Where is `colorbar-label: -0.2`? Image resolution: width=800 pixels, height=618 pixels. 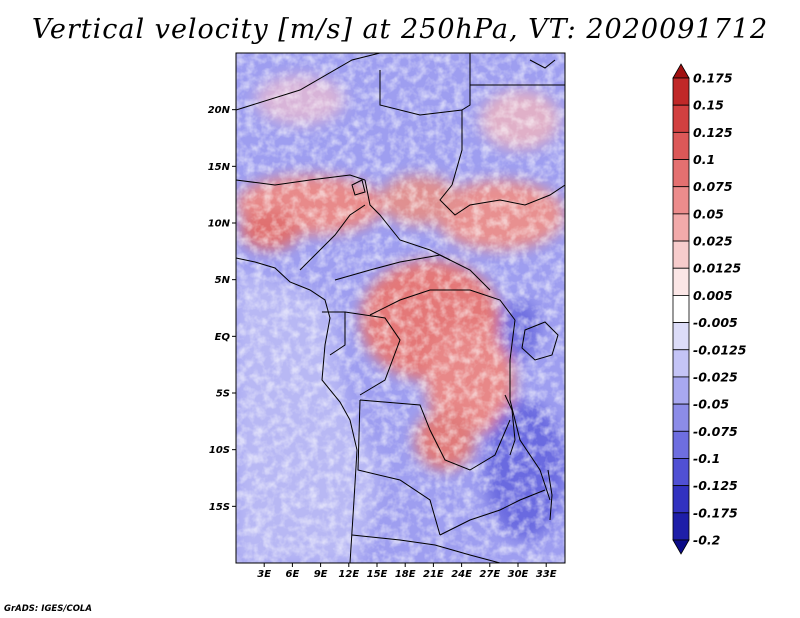 colorbar-label: -0.2 is located at coordinates (706, 540).